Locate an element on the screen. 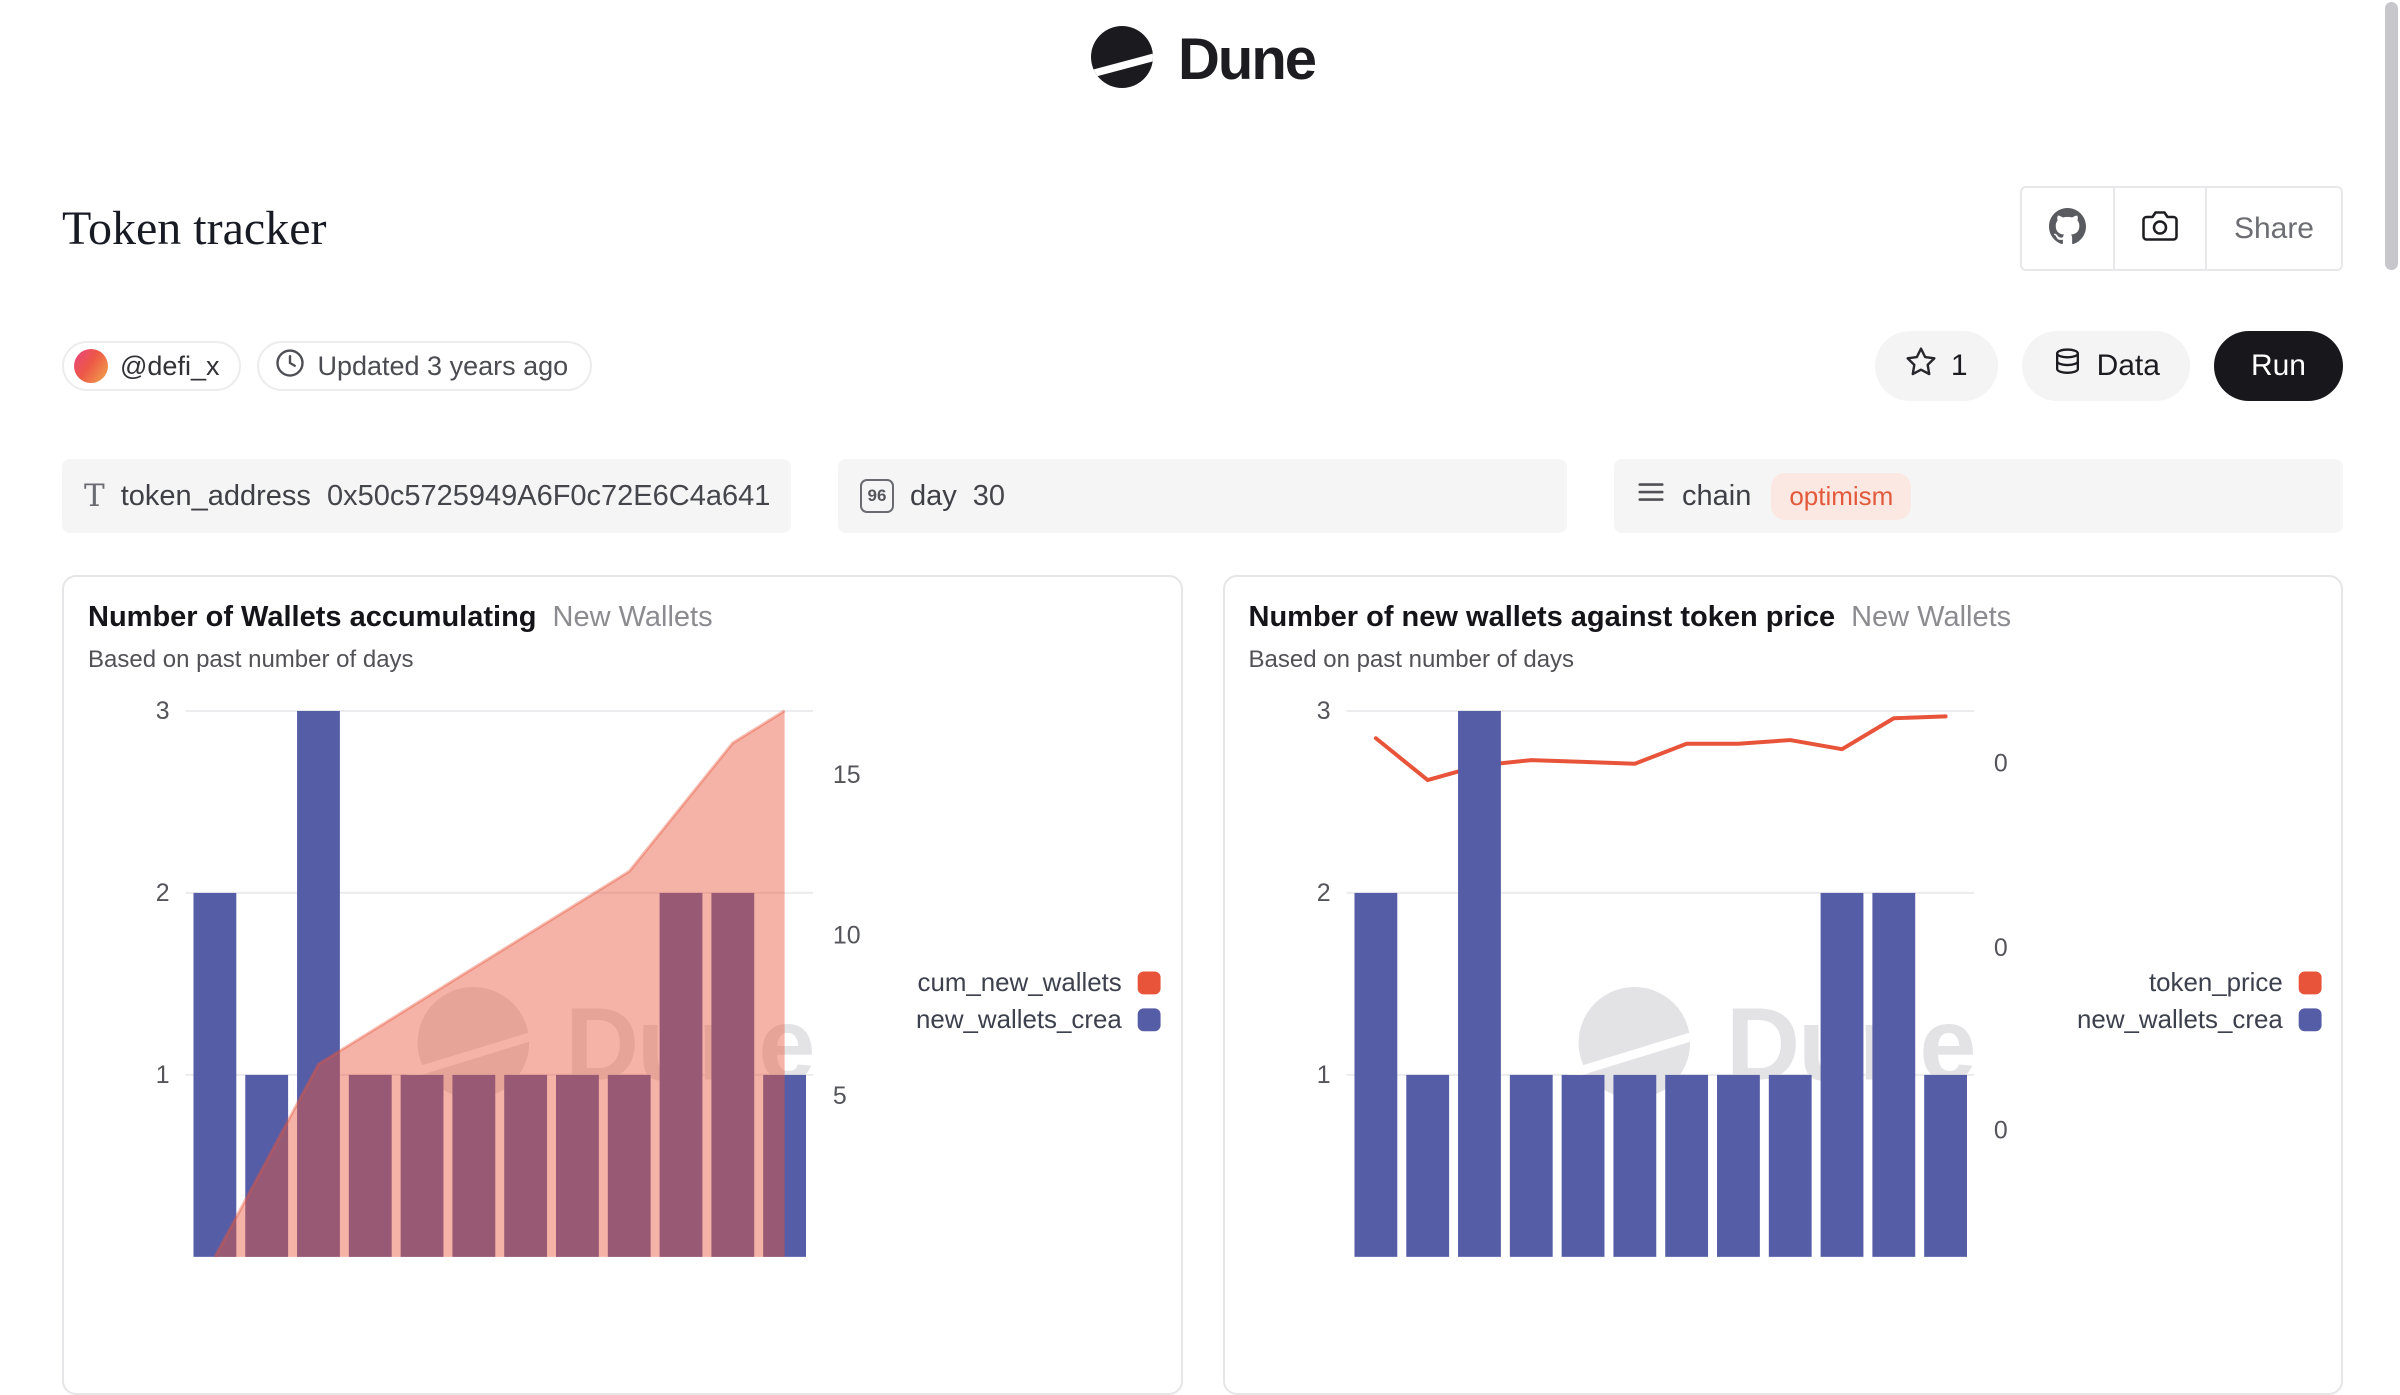  legend-label: token_price is located at coordinates (2215, 983).